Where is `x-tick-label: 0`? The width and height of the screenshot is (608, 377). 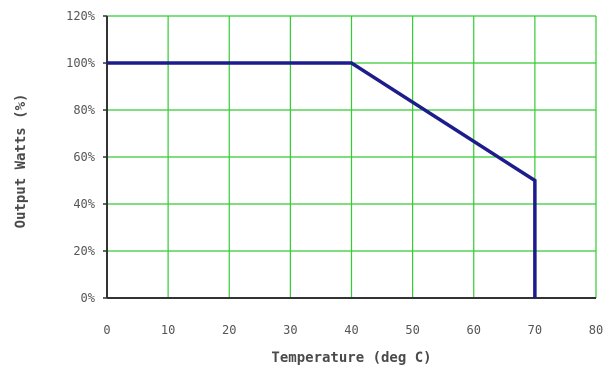 x-tick-label: 0 is located at coordinates (106, 330).